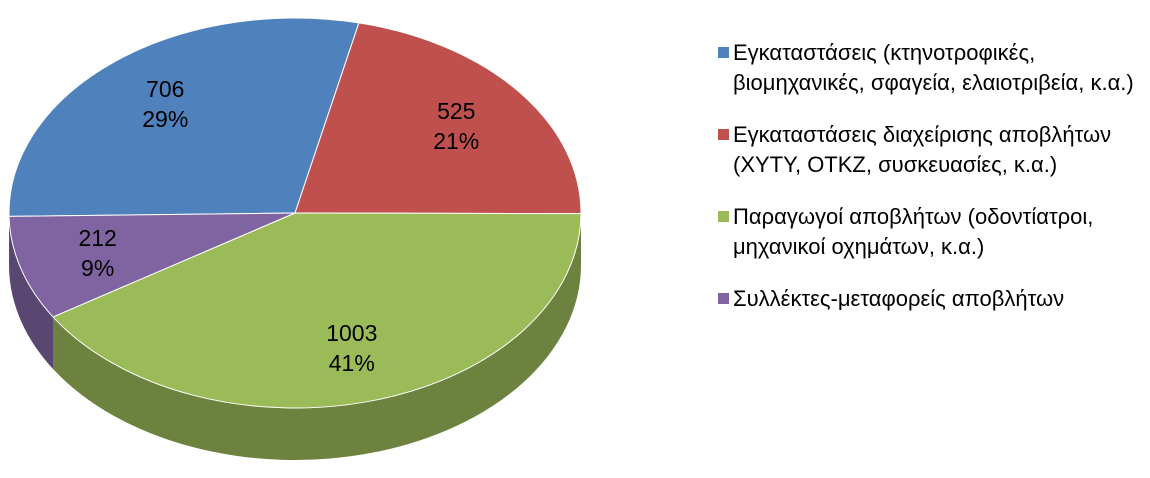 The height and width of the screenshot is (478, 1150). What do you see at coordinates (352, 363) in the screenshot?
I see `percent-label: 41%` at bounding box center [352, 363].